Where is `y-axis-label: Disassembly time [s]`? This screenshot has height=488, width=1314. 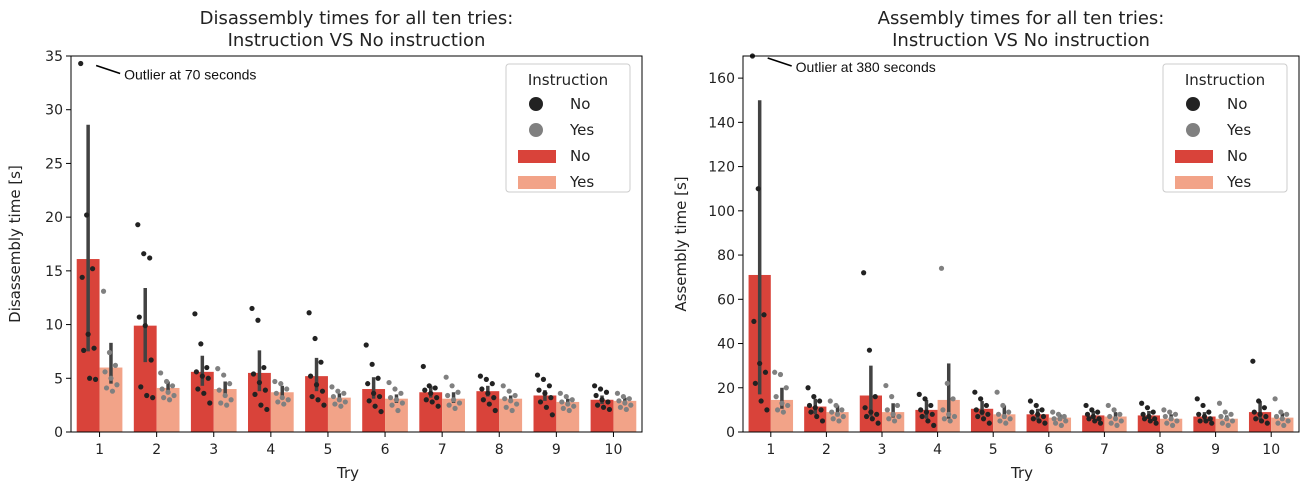
y-axis-label: Disassembly time [s] is located at coordinates (15, 244).